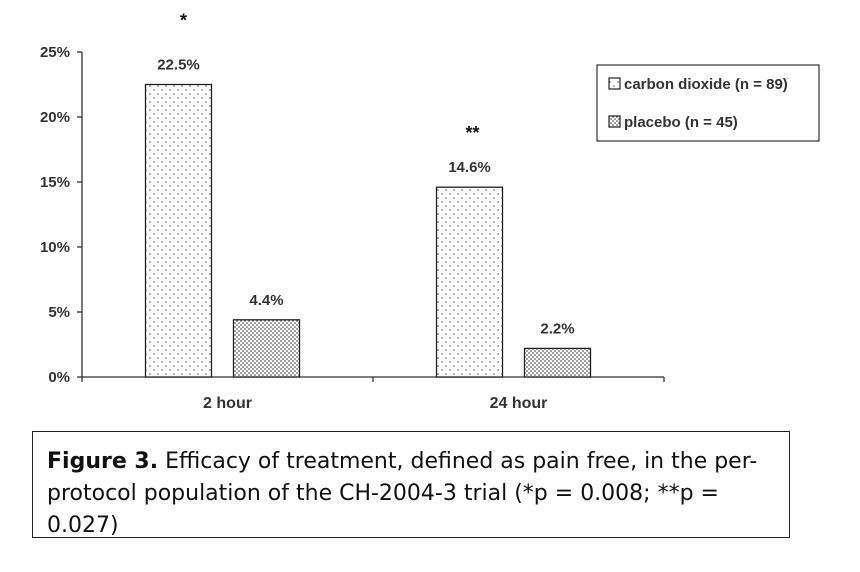  I want to click on legend: carbon dioxide (n = 89) placebo (n = 45), so click(708, 103).